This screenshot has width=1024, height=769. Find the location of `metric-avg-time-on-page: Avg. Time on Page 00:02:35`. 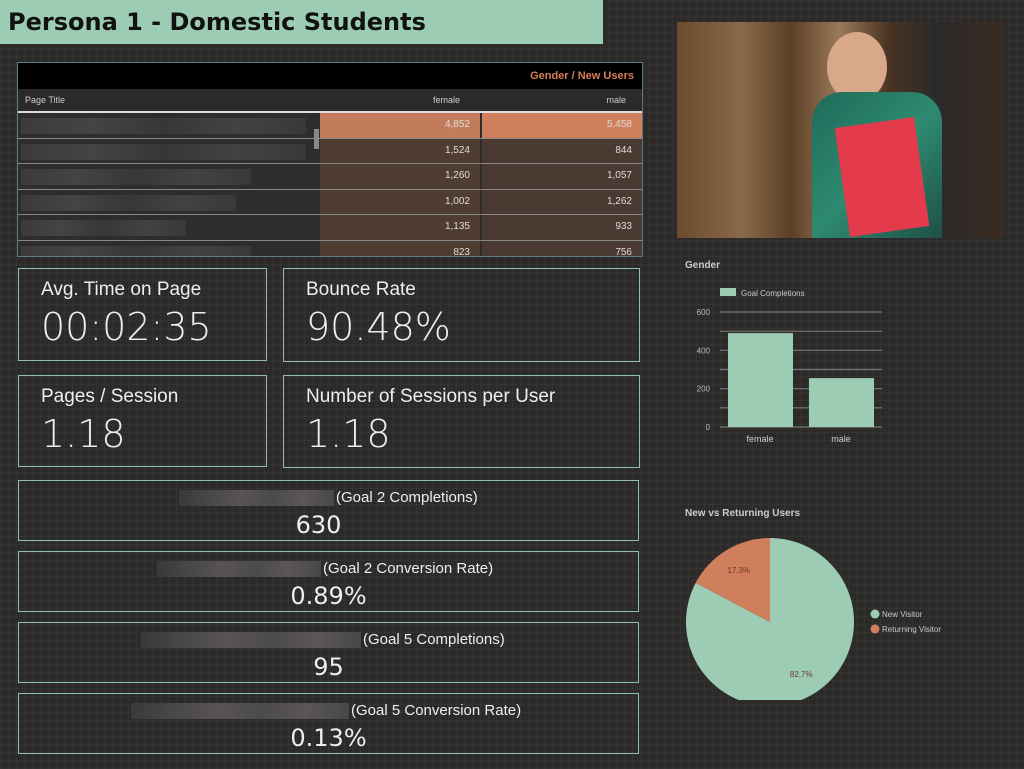

metric-avg-time-on-page: Avg. Time on Page 00:02:35 is located at coordinates (142, 314).